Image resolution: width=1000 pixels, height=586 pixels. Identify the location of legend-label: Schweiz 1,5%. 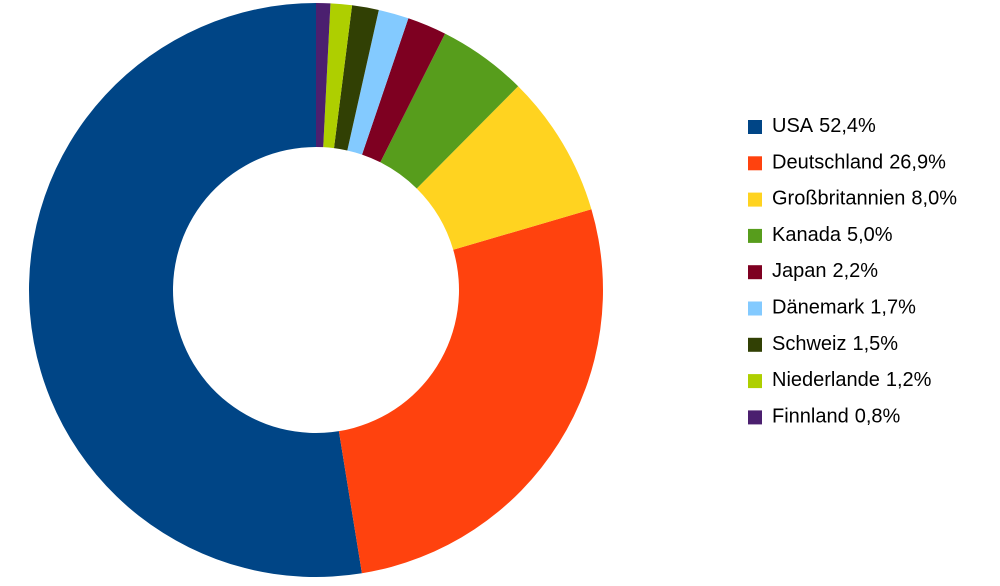
(835, 344).